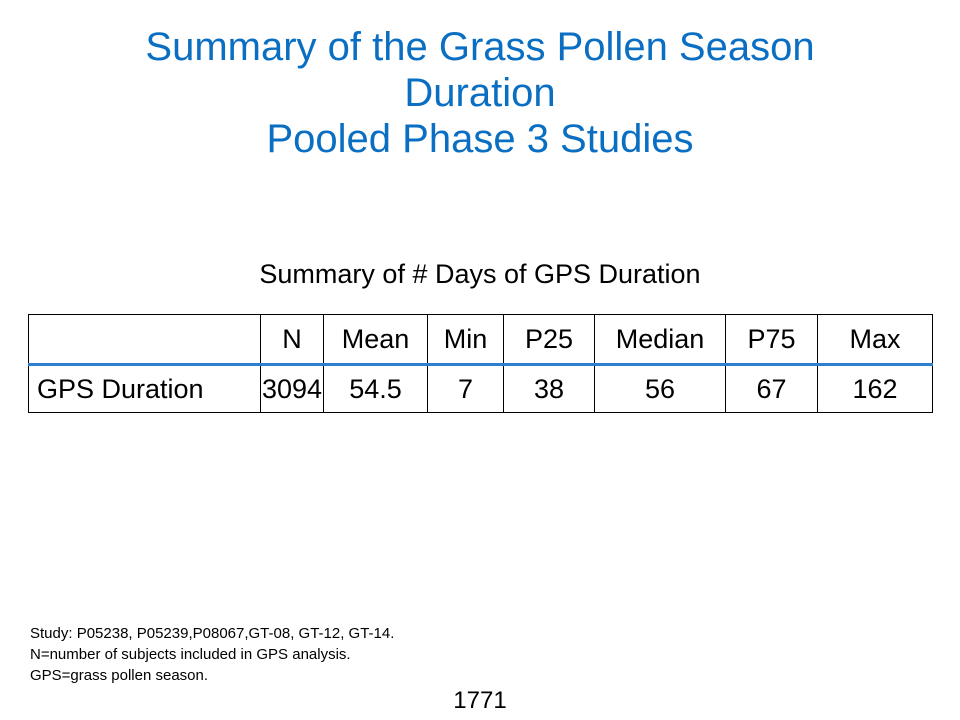 The width and height of the screenshot is (960, 720). What do you see at coordinates (144, 340) in the screenshot?
I see `header-cell-empty` at bounding box center [144, 340].